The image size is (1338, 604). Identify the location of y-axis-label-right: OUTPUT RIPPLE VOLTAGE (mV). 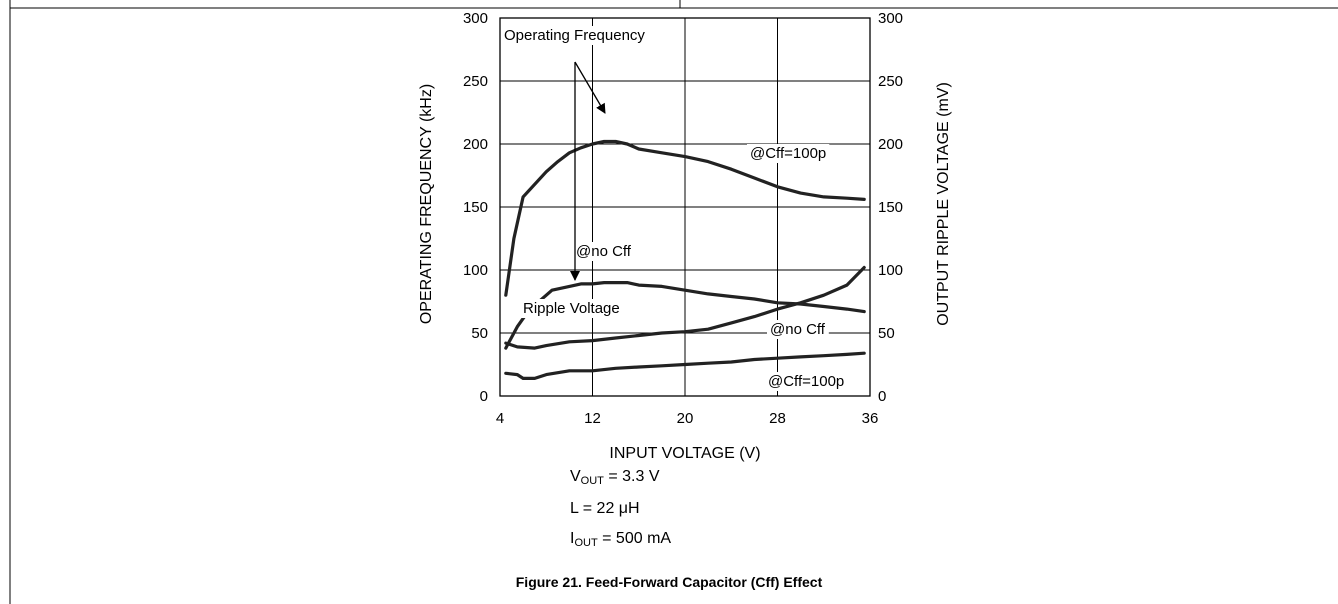
(943, 204).